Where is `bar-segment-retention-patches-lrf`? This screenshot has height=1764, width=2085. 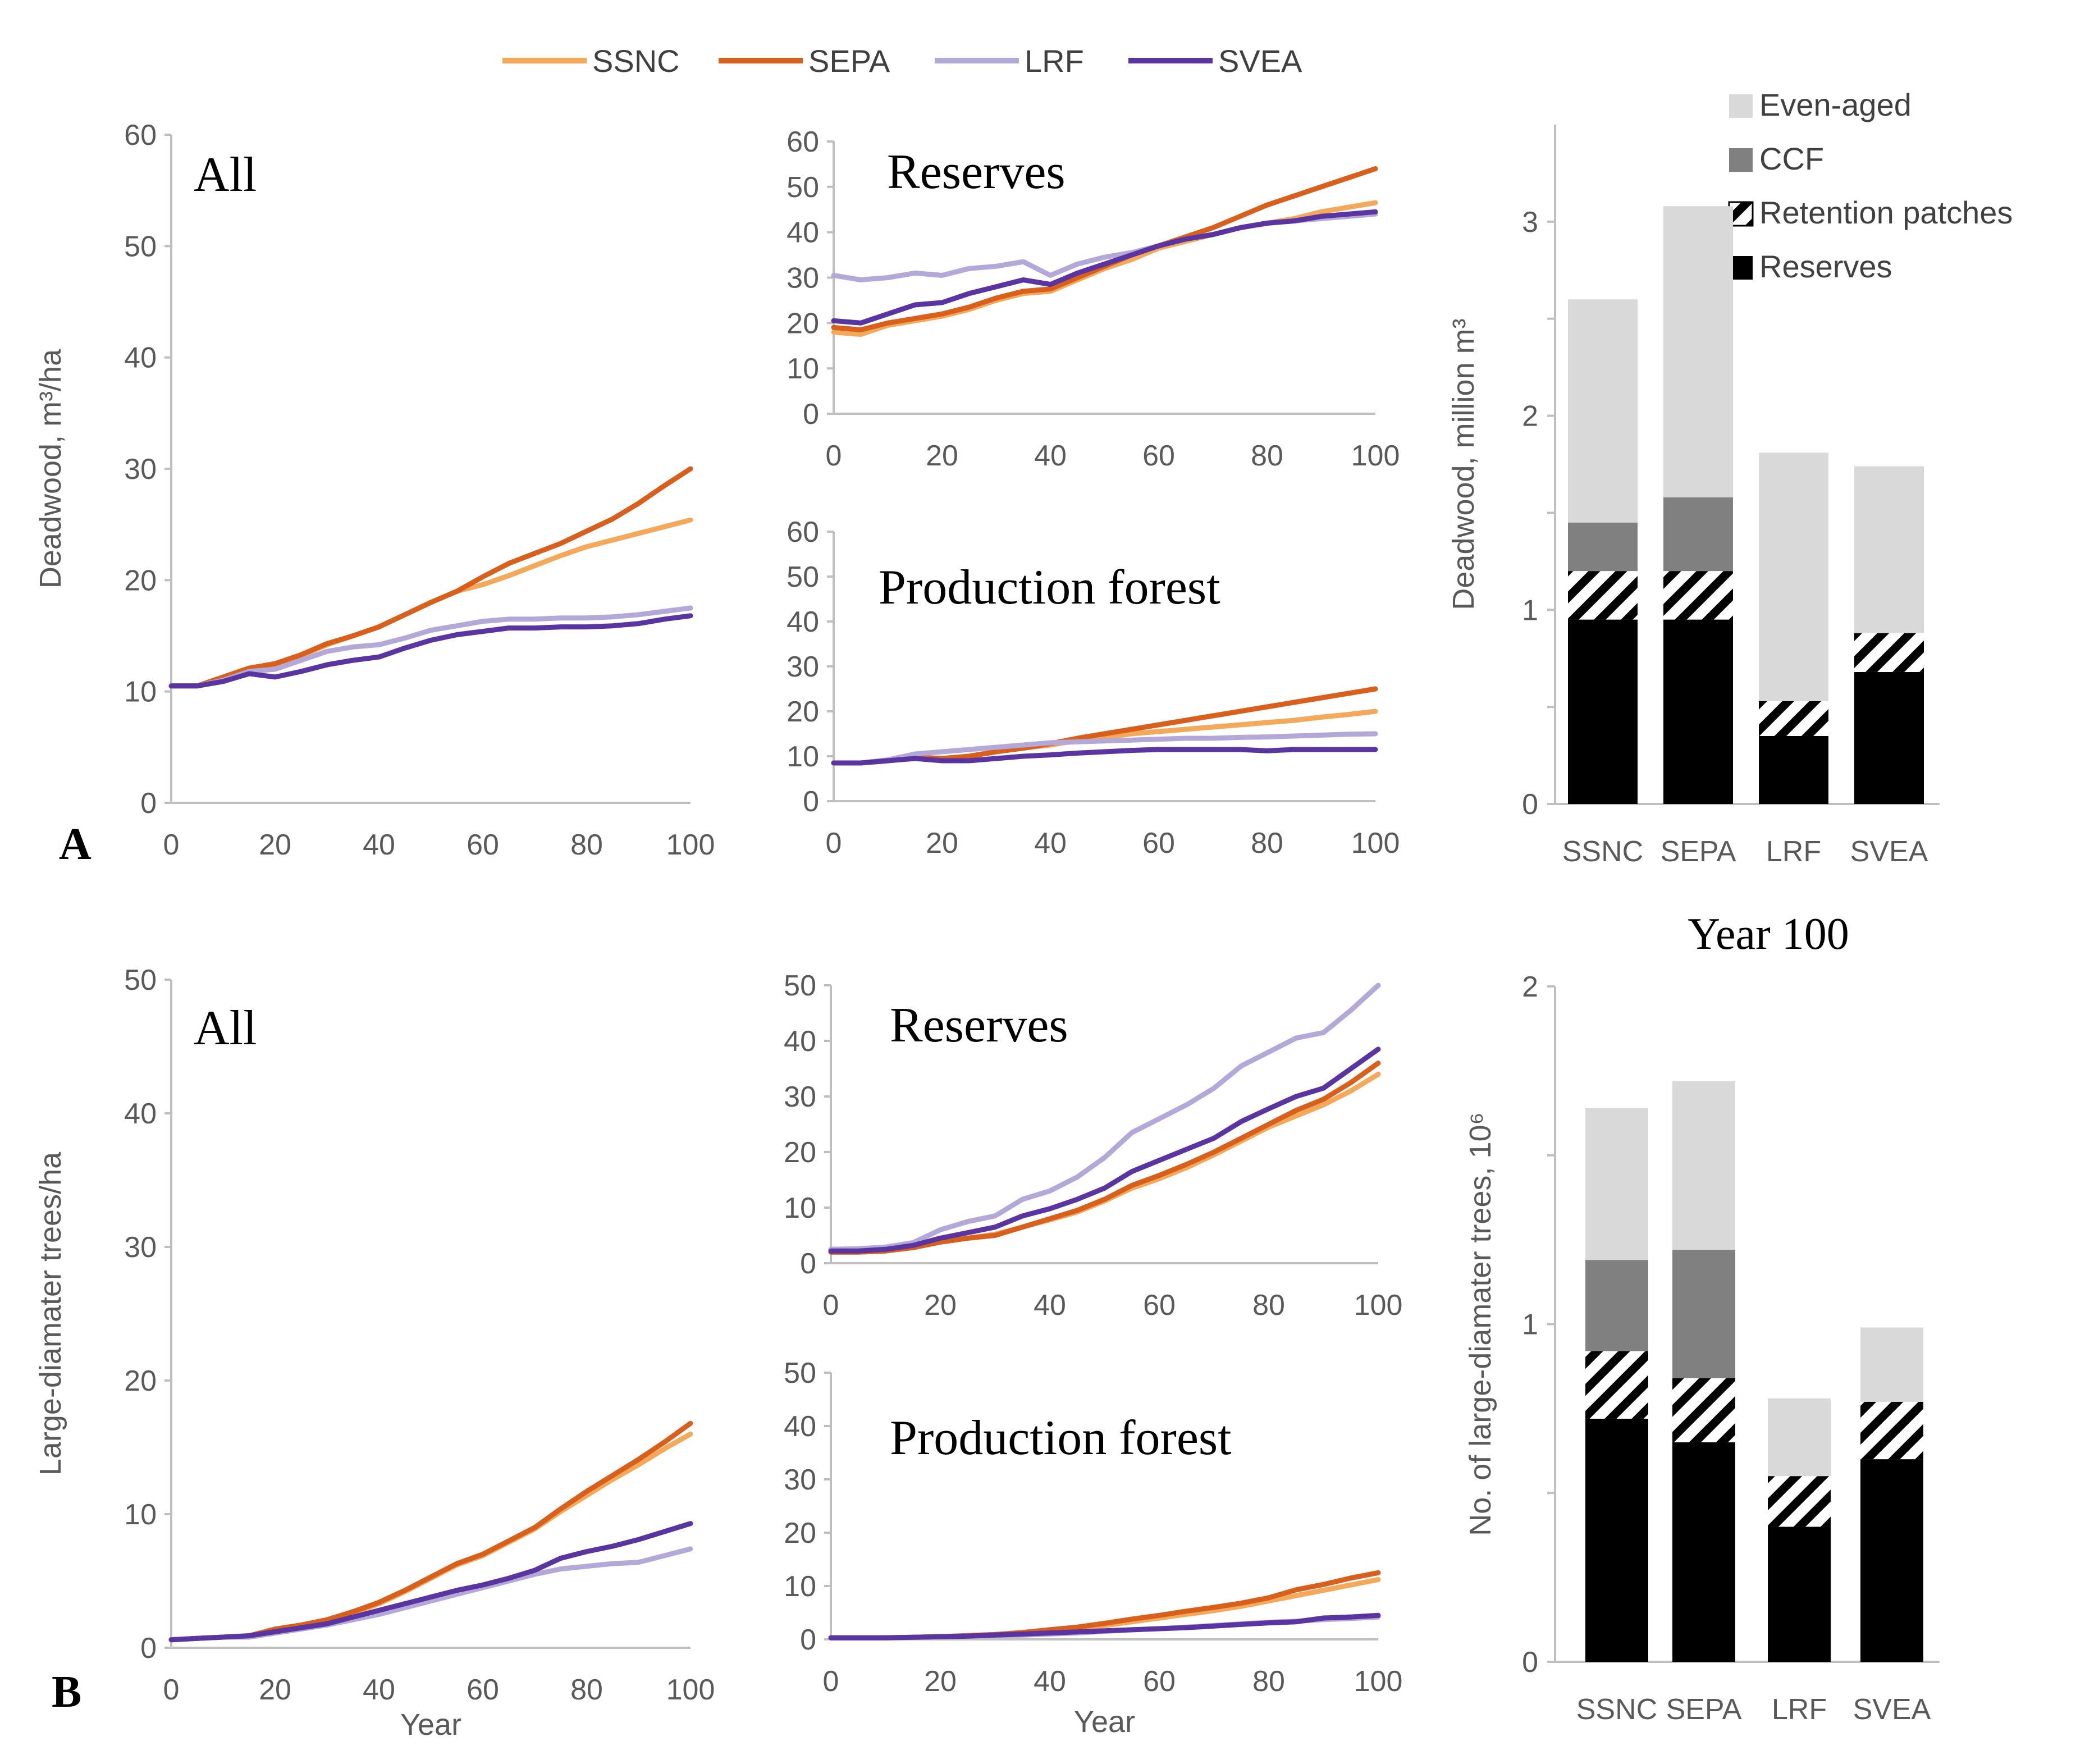 bar-segment-retention-patches-lrf is located at coordinates (1799, 1501).